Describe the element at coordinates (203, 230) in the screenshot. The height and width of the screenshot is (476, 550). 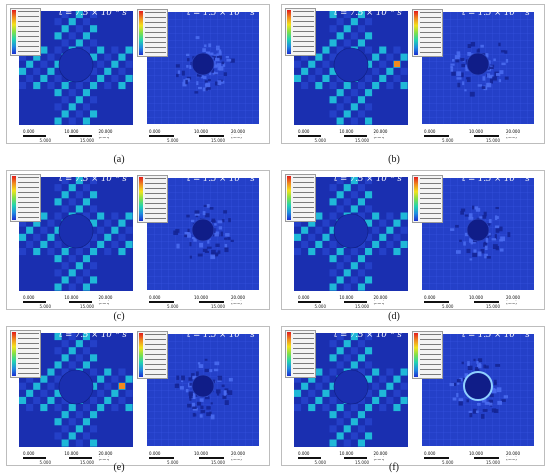
I see `crater` at that location.